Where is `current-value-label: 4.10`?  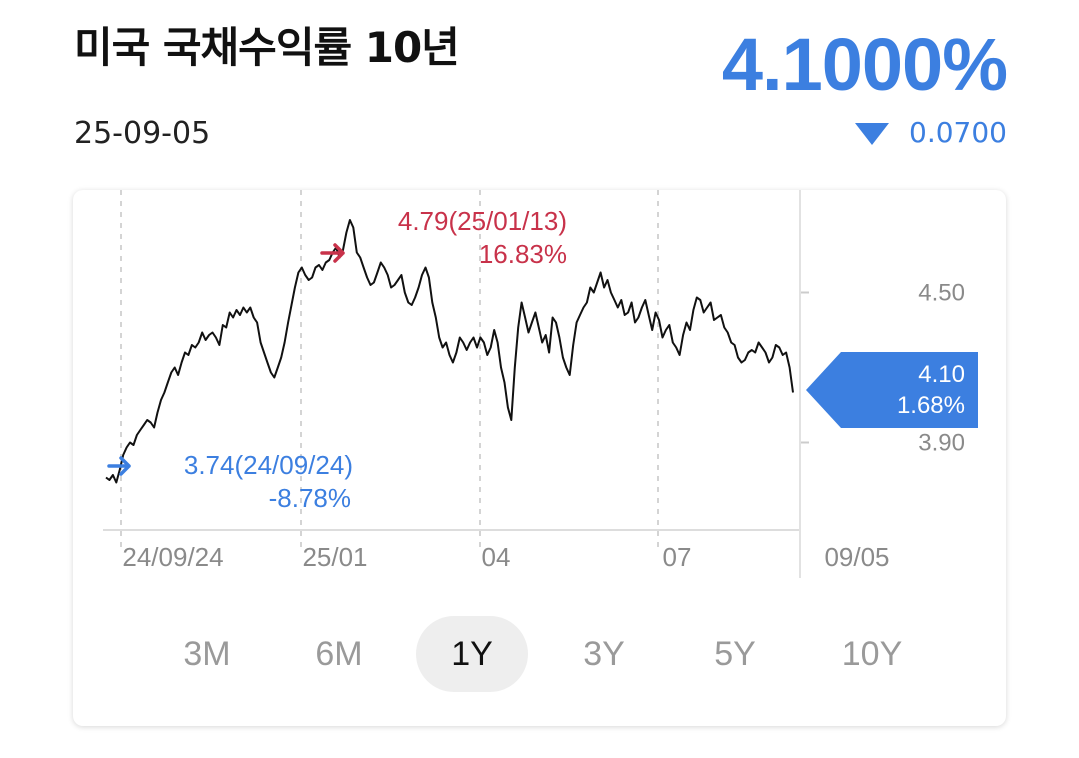
current-value-label: 4.10 is located at coordinates (941, 374).